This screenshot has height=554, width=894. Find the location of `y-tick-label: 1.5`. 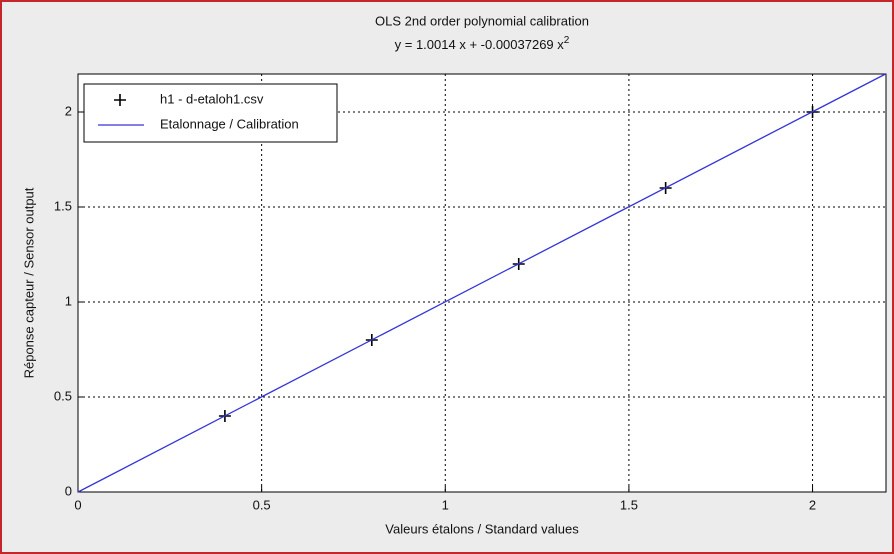

y-tick-label: 1.5 is located at coordinates (63, 205).